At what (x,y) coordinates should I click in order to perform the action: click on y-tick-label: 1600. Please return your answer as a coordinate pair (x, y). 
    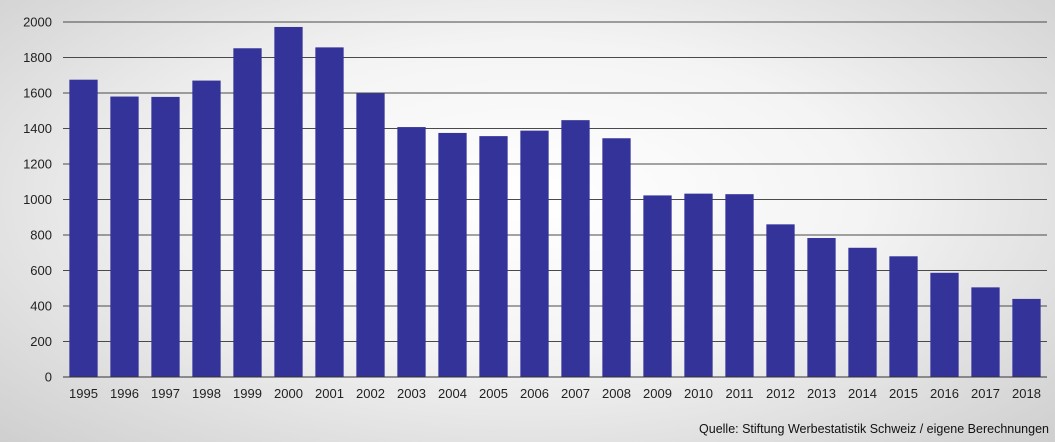
    Looking at the image, I should click on (37, 93).